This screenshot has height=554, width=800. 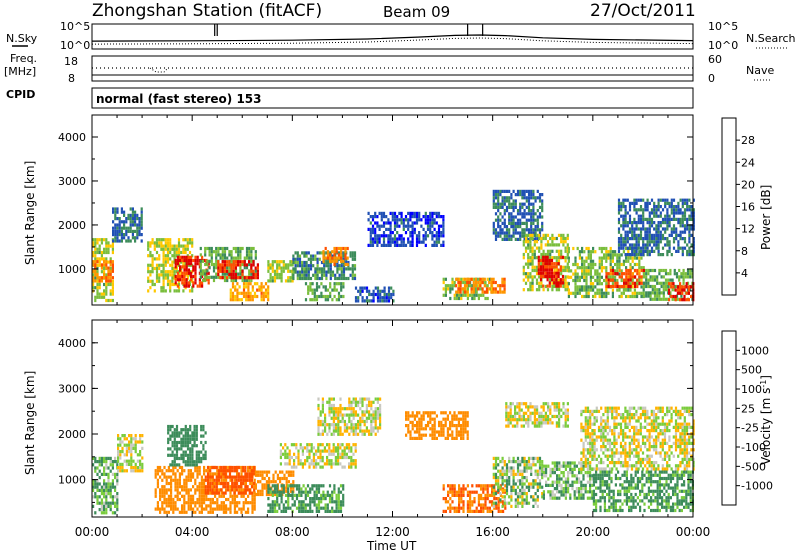 I want to click on time-axis-label: Time UT, so click(x=391, y=546).